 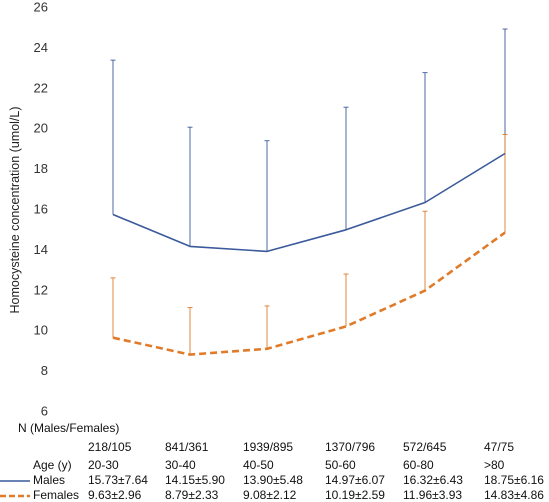 I want to click on legend-males-label: Males, so click(x=49, y=480).